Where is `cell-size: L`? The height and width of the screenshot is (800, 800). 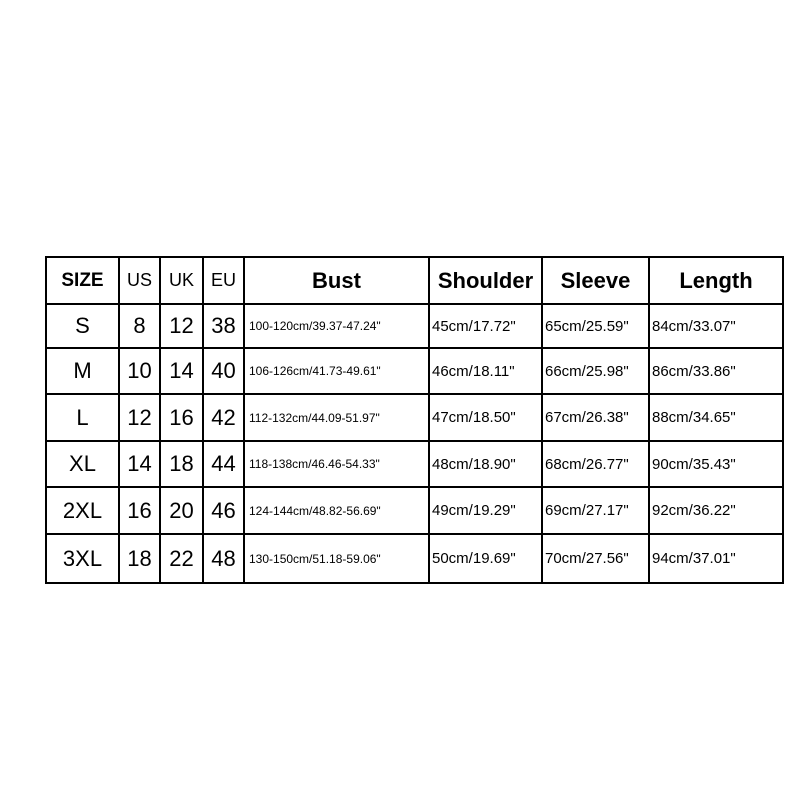 cell-size: L is located at coordinates (82, 417).